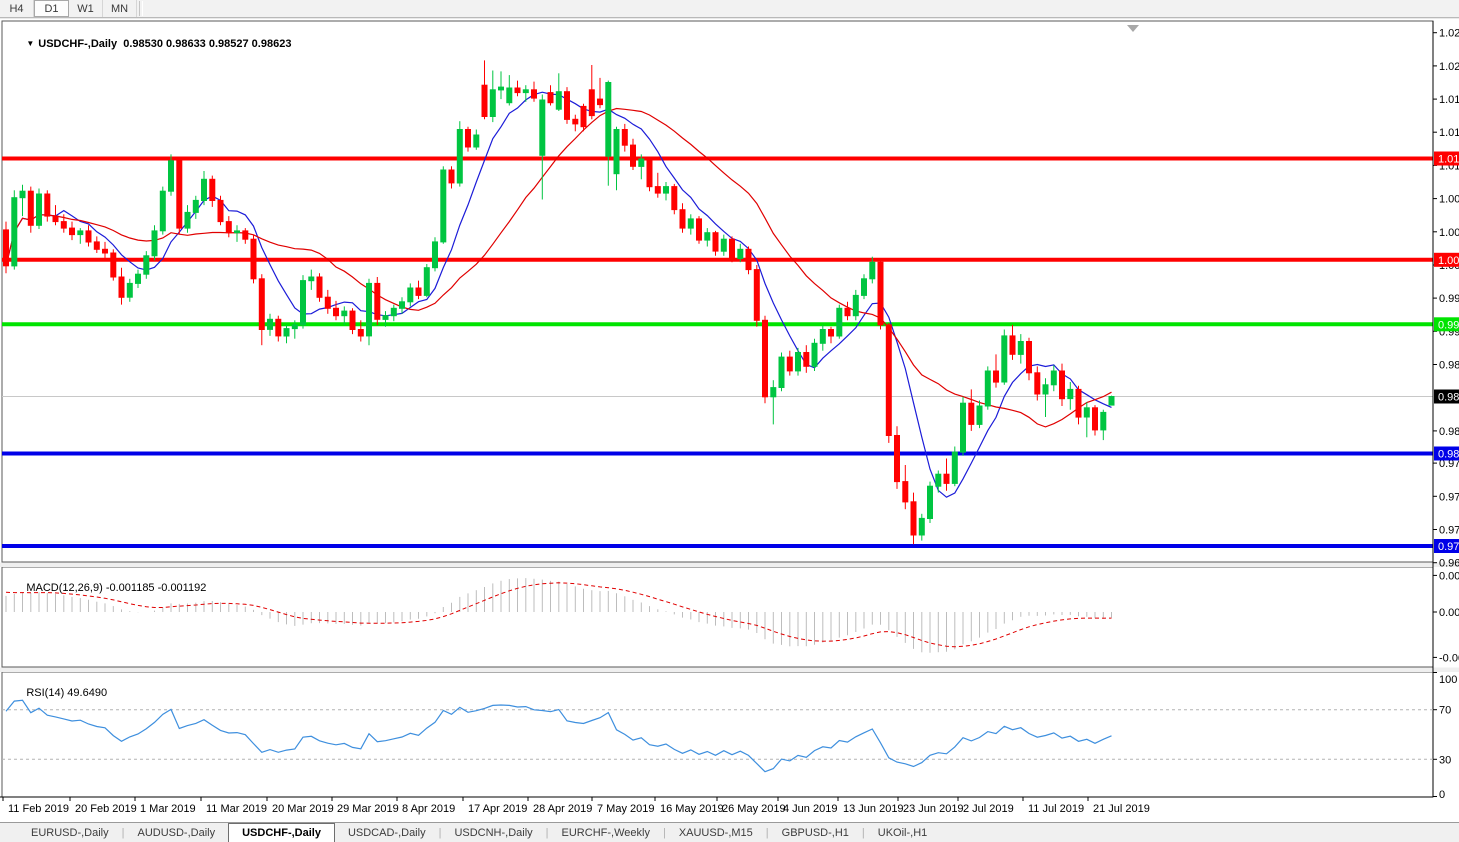  I want to click on date-tick-label: 20 Mar 2019, so click(303, 809).